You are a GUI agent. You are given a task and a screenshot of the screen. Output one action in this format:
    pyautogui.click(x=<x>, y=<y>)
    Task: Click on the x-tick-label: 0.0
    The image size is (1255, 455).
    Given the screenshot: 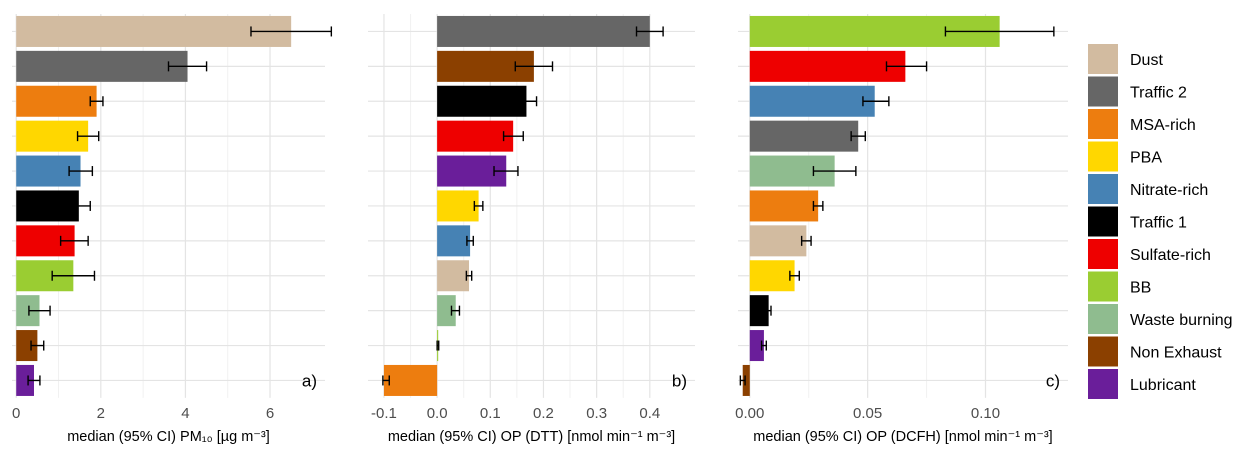 What is the action you would take?
    pyautogui.click(x=437, y=413)
    